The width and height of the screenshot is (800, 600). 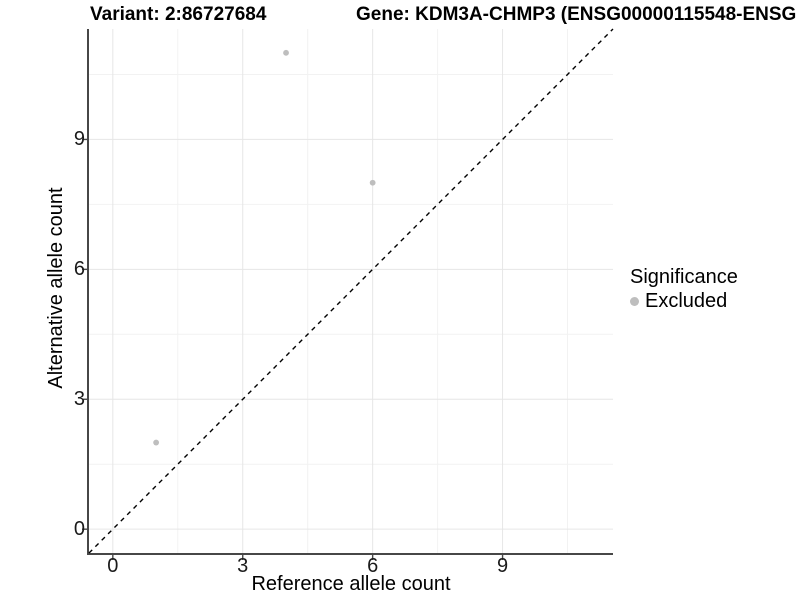 What do you see at coordinates (79, 529) in the screenshot?
I see `y-tick-label: 0` at bounding box center [79, 529].